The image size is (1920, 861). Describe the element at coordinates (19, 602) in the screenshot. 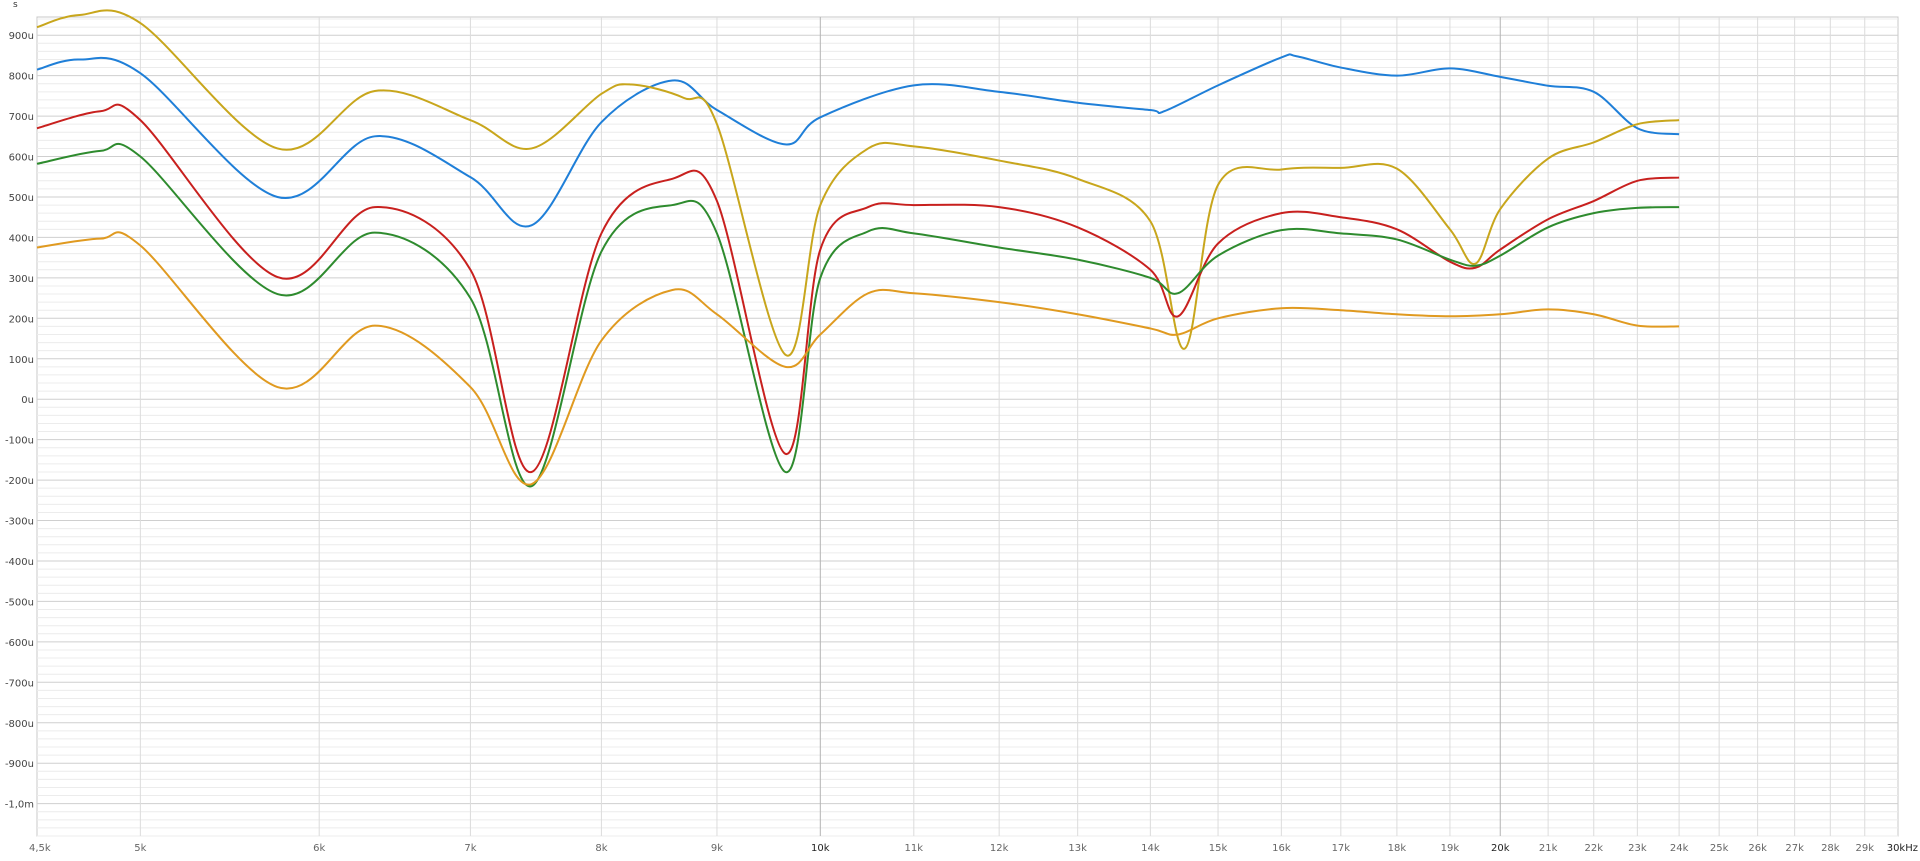

I see `y-tick-label: -500u` at that location.